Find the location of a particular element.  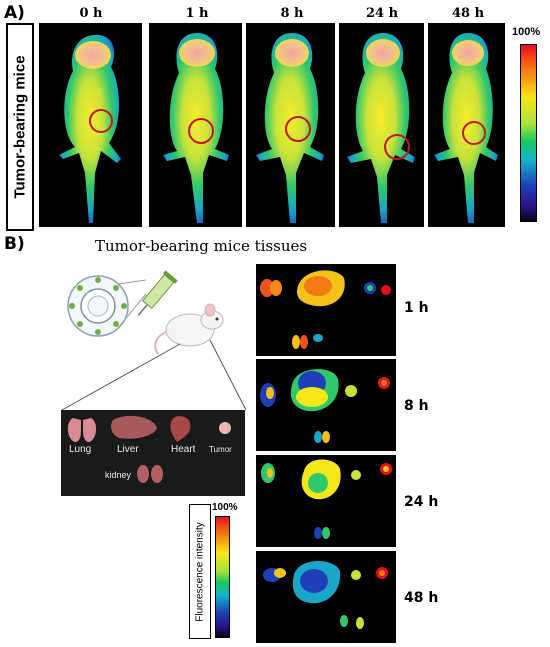

tissue-image-8h is located at coordinates (326, 405).